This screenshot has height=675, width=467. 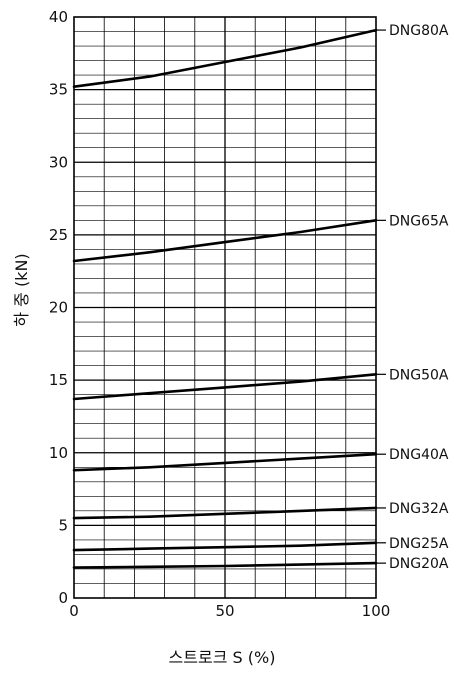 What do you see at coordinates (419, 564) in the screenshot?
I see `series-label: DNG20A` at bounding box center [419, 564].